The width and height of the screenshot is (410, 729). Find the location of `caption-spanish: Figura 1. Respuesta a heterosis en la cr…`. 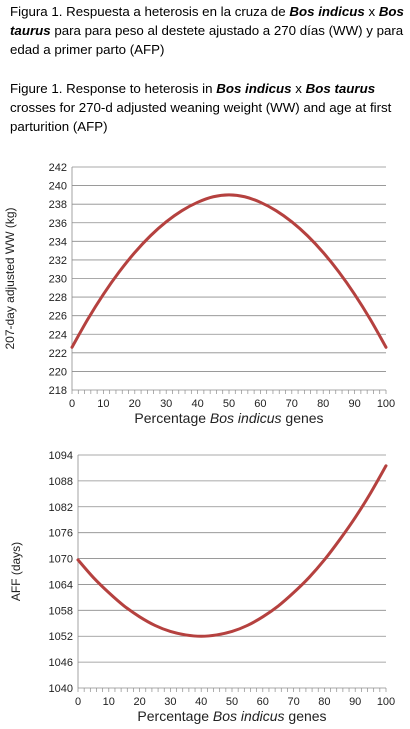

caption-spanish: Figura 1. Respuesta a heterosis en la cr… is located at coordinates (207, 30).